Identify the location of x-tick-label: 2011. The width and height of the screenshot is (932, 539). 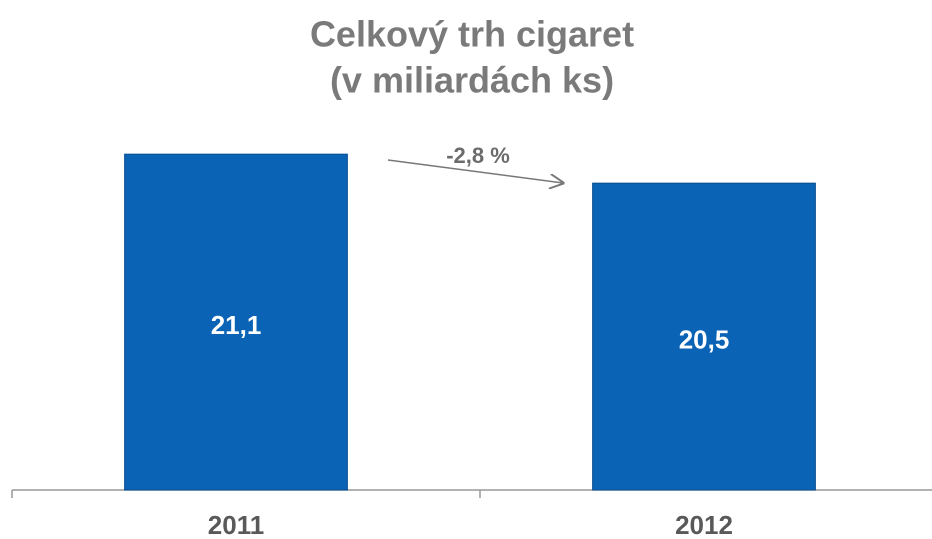
(236, 524).